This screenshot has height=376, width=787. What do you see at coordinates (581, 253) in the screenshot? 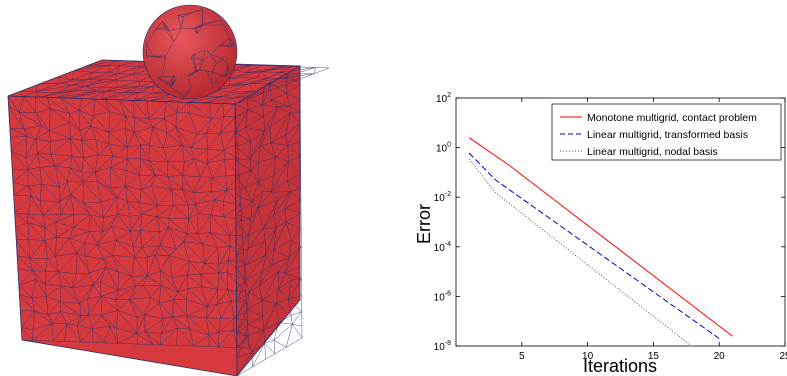
I see `series-line-nodal` at bounding box center [581, 253].